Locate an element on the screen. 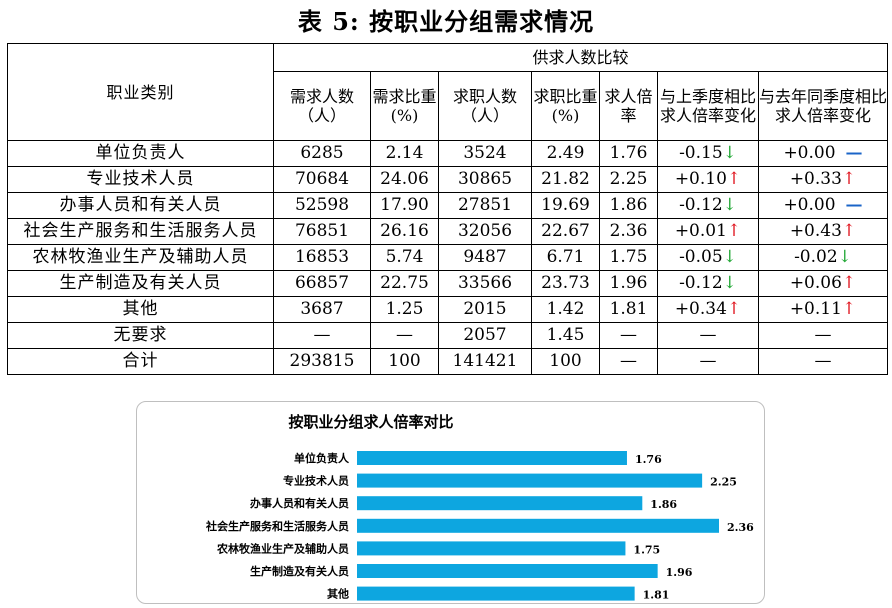 The image size is (892, 608). row-ratio: 2.36 is located at coordinates (628, 231).